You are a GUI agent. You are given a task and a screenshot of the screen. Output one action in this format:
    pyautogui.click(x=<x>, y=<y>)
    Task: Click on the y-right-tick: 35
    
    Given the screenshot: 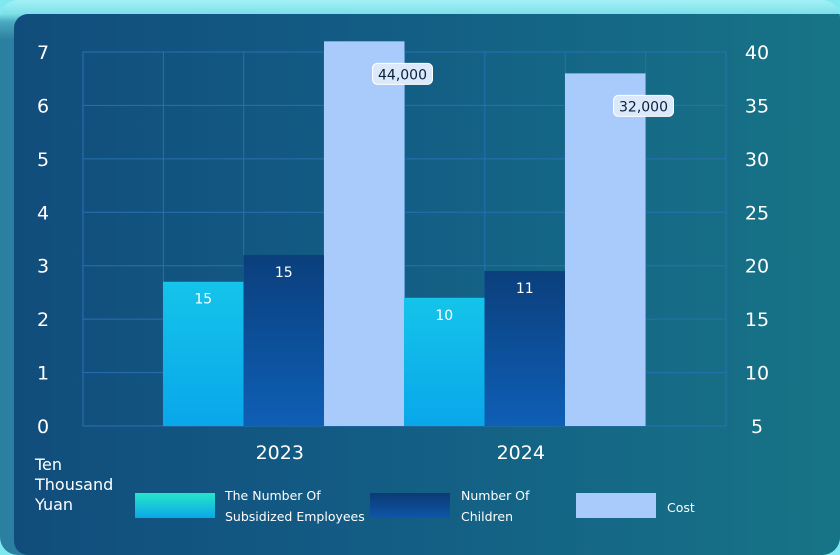 What is the action you would take?
    pyautogui.click(x=757, y=106)
    